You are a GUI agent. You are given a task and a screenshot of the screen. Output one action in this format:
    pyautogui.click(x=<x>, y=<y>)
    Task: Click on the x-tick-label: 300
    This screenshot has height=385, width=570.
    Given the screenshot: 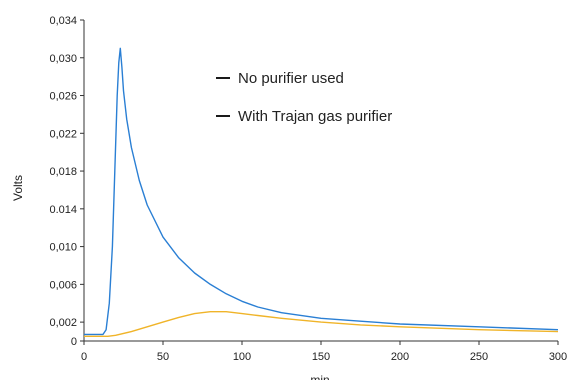 What is the action you would take?
    pyautogui.click(x=558, y=357)
    